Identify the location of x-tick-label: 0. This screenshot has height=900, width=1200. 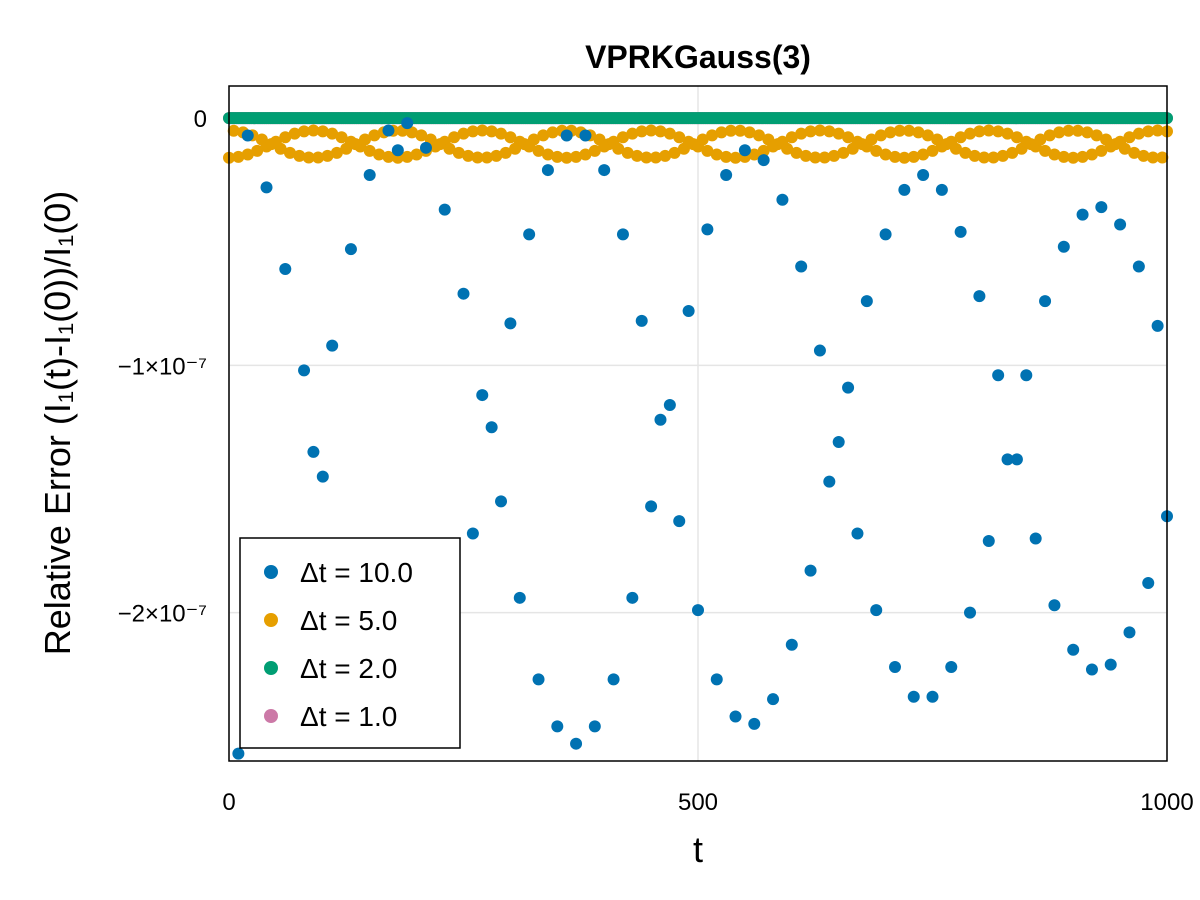
(228, 802).